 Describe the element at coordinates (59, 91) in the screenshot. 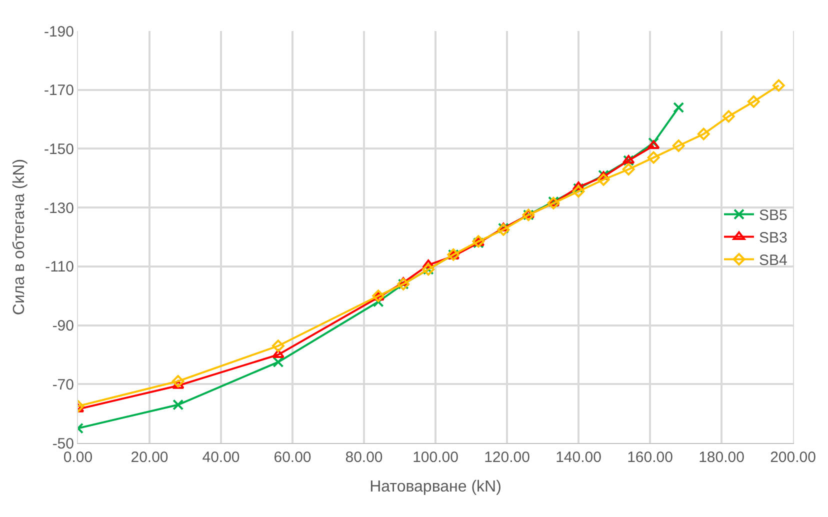

I see `y-tick-label: -170` at that location.